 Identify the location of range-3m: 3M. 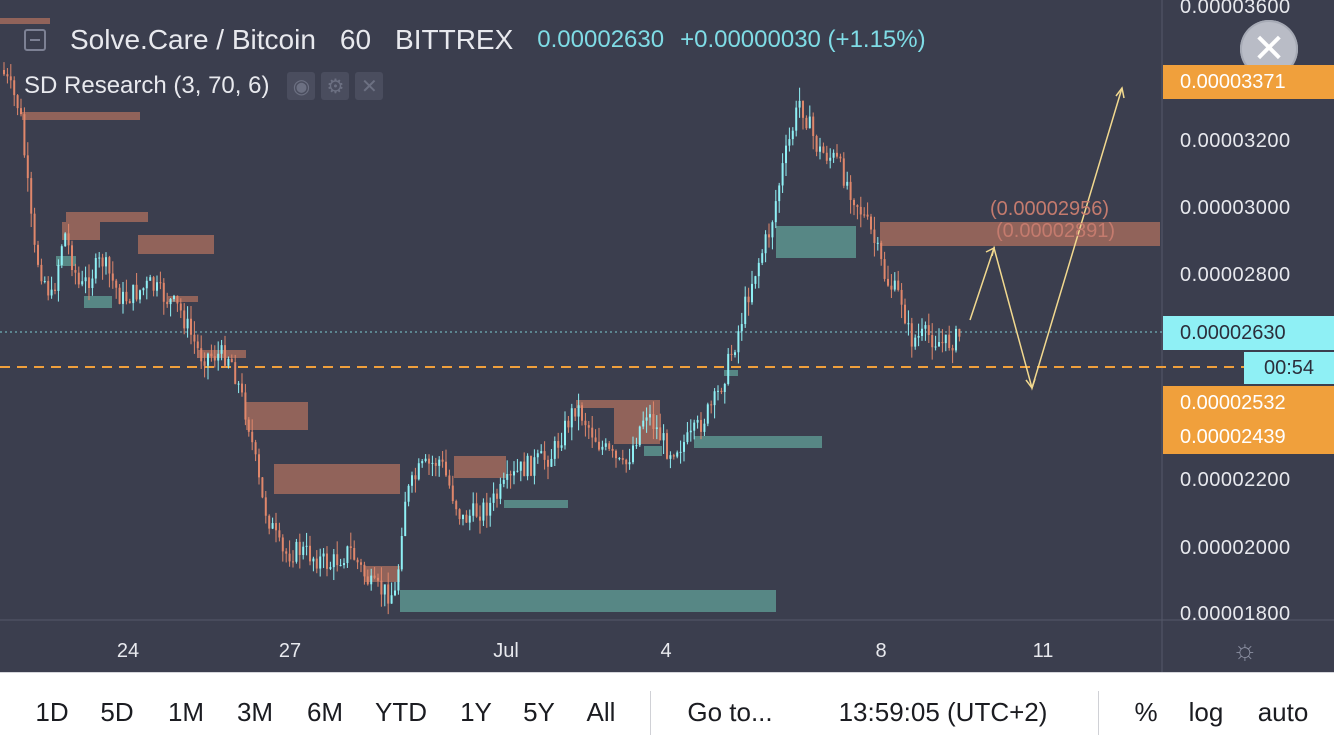
(255, 712).